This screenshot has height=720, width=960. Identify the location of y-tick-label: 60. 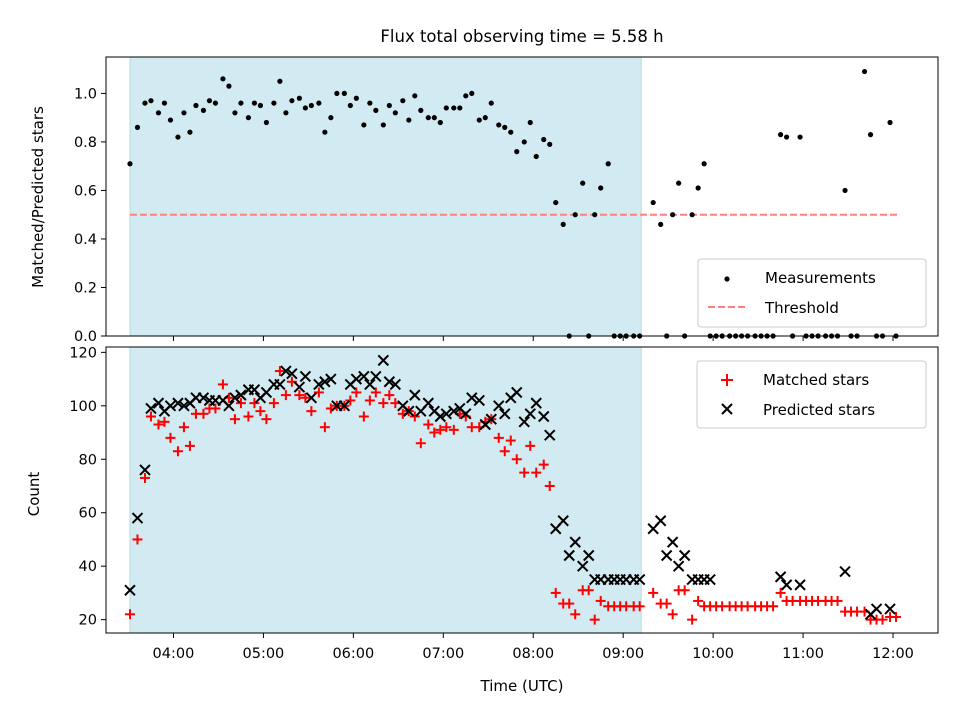
(88, 514).